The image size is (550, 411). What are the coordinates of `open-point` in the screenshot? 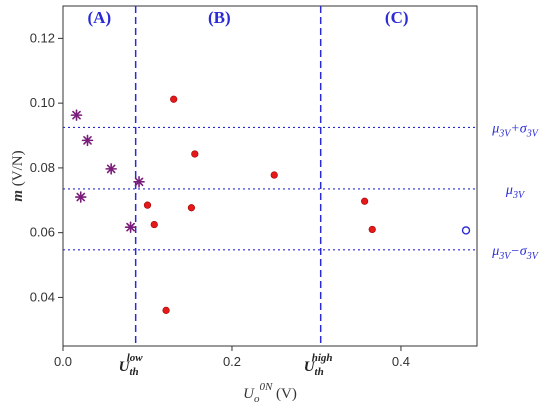 It's located at (466, 230).